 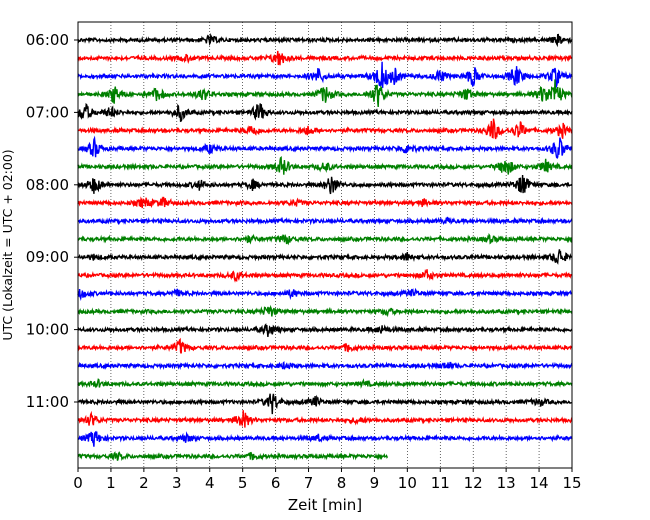 I want to click on x-tick-label: 2, so click(x=144, y=483).